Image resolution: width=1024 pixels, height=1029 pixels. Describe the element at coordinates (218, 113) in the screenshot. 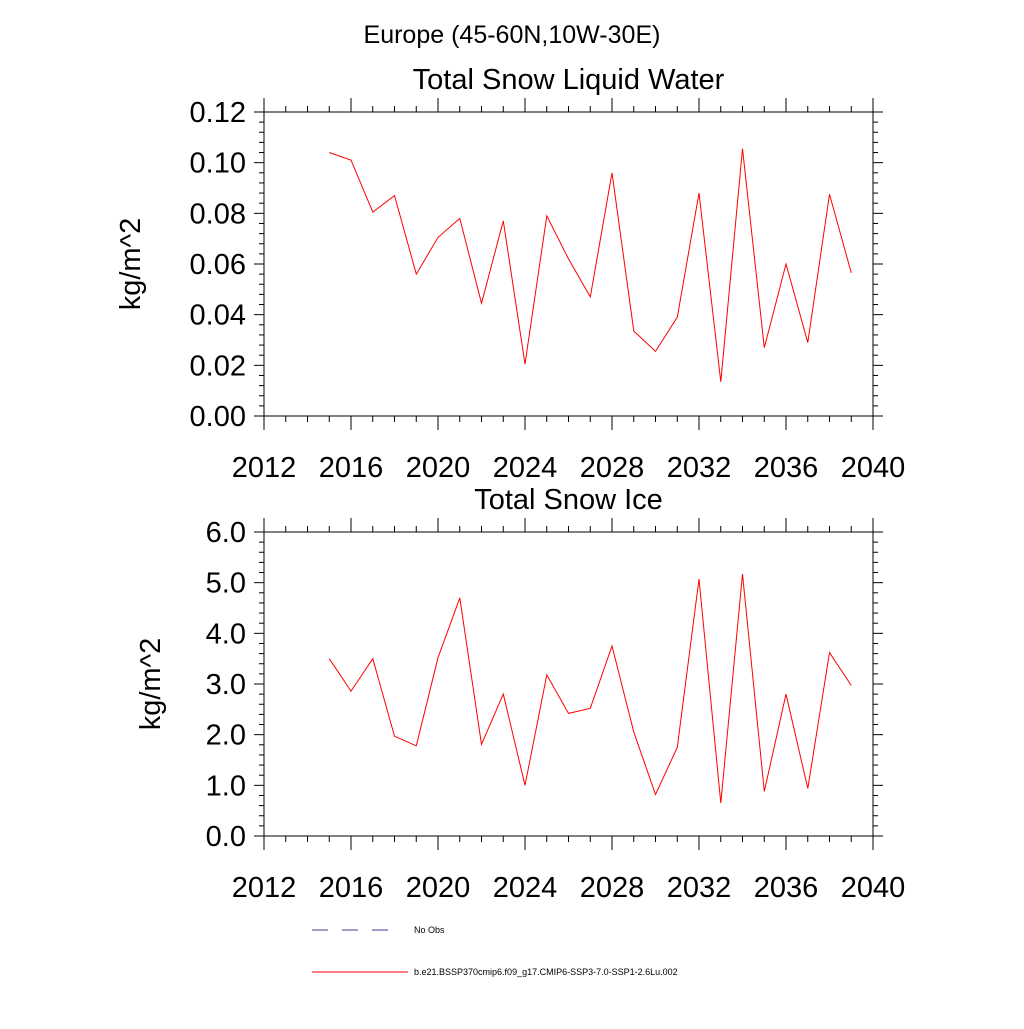

I see `y-tick-label: 0.12` at that location.